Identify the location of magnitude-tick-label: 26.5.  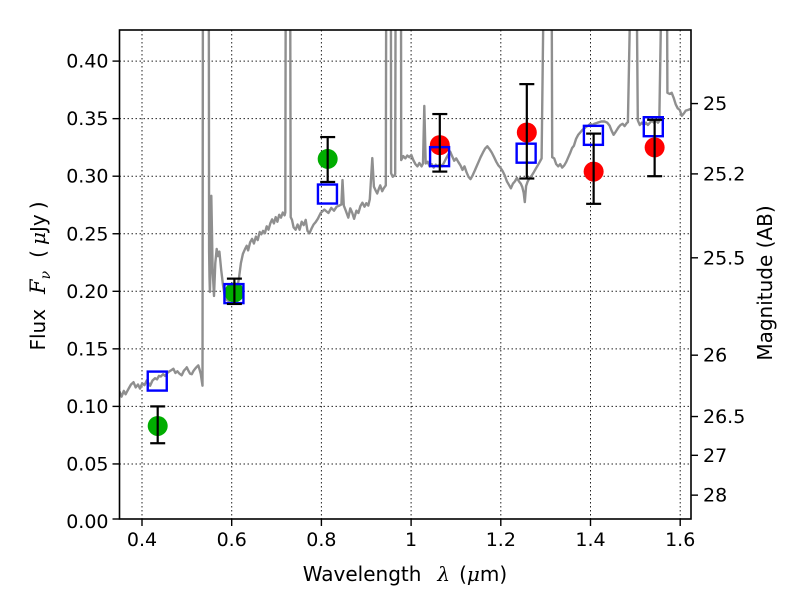
(724, 417).